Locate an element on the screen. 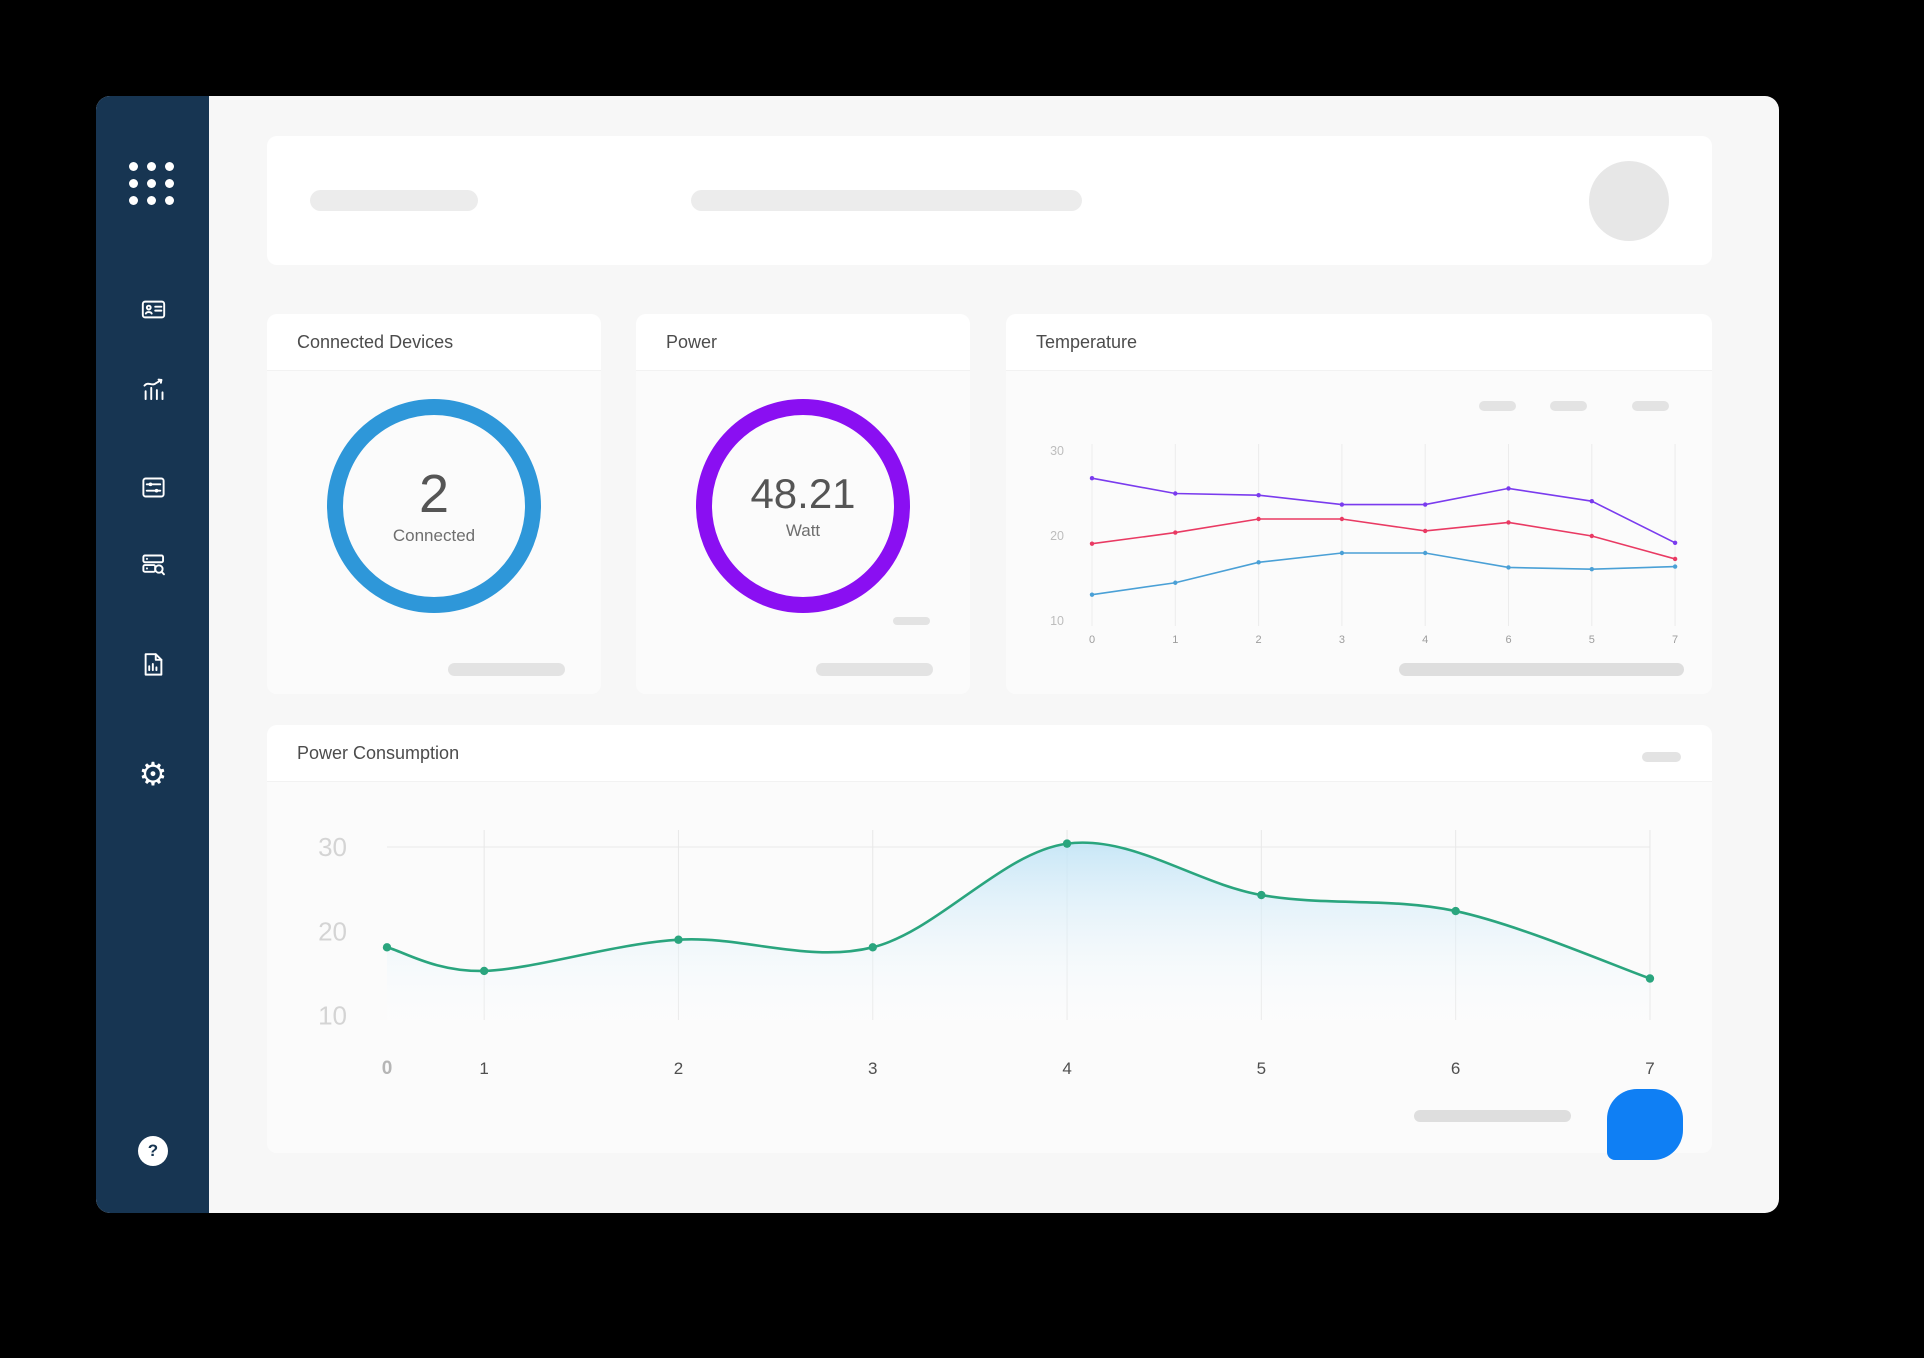 This screenshot has width=1924, height=1358. sidebar-item-server-search is located at coordinates (153, 564).